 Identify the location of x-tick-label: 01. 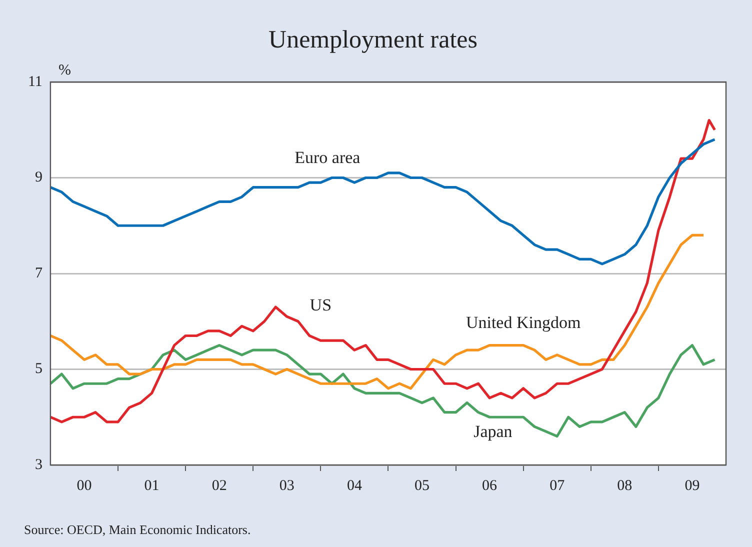
(152, 486).